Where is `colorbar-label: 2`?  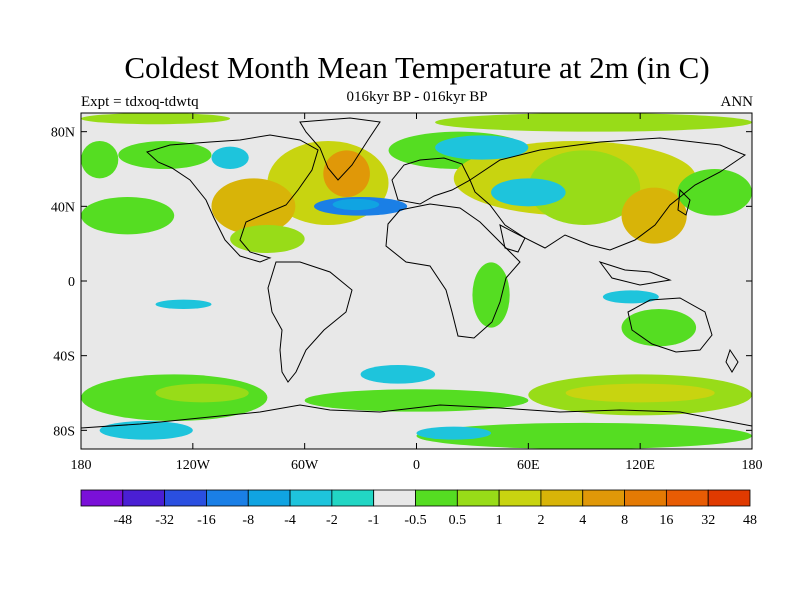
colorbar-label: 2 is located at coordinates (540, 520).